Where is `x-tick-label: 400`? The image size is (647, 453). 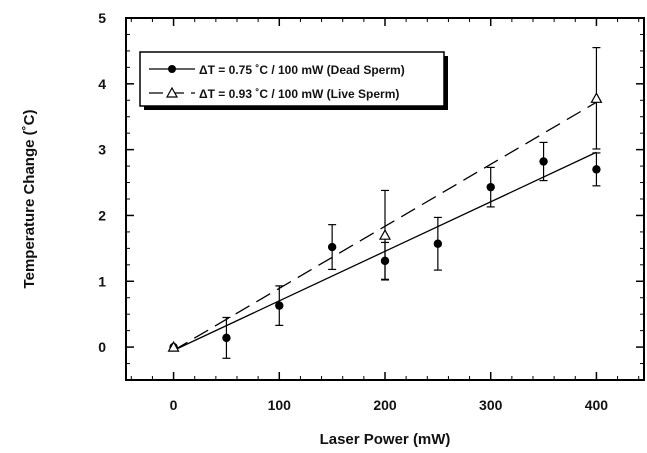
x-tick-label: 400 is located at coordinates (597, 405).